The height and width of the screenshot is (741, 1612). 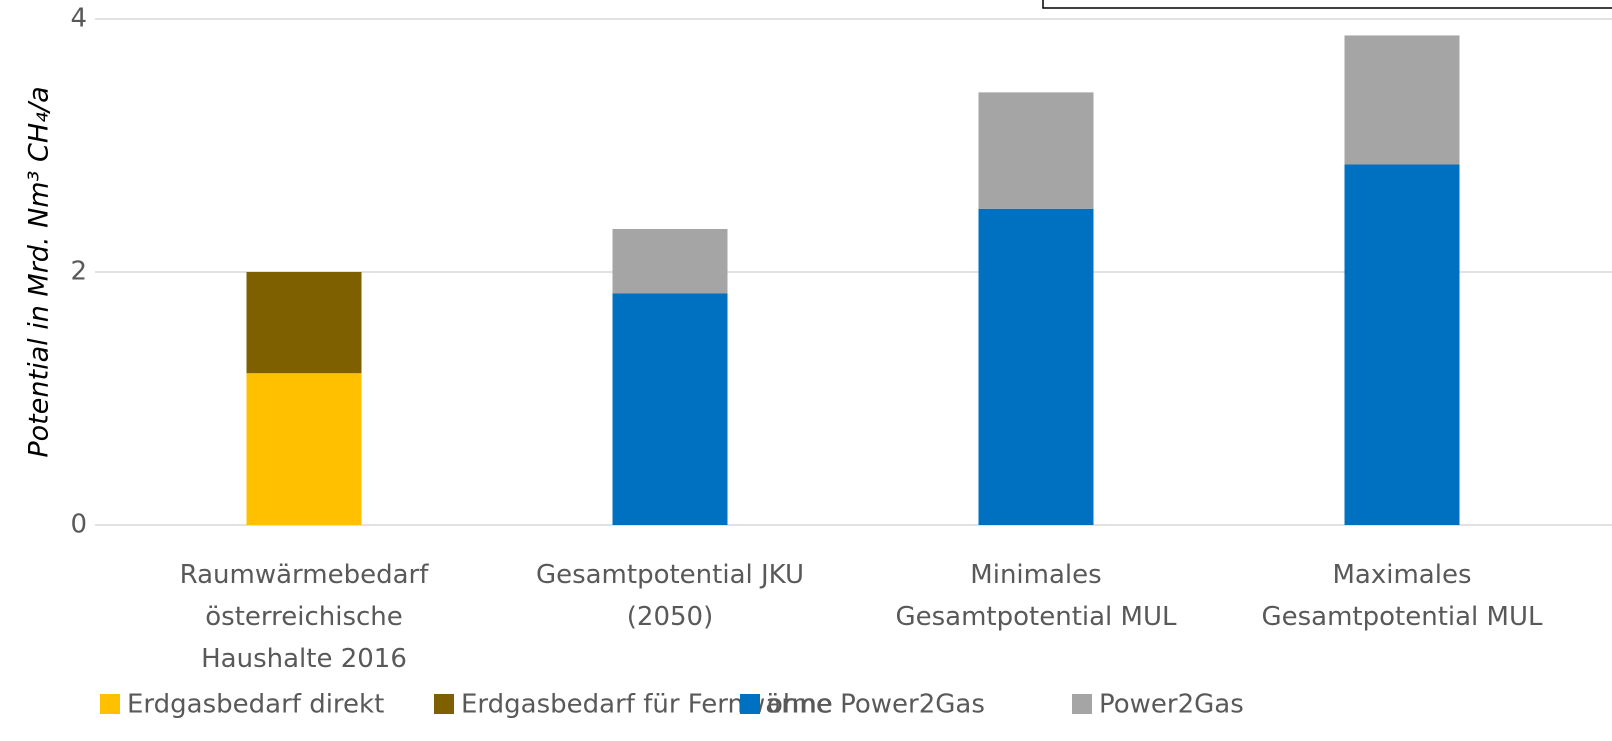 What do you see at coordinates (78, 525) in the screenshot?
I see `y-tick-label: 0` at bounding box center [78, 525].